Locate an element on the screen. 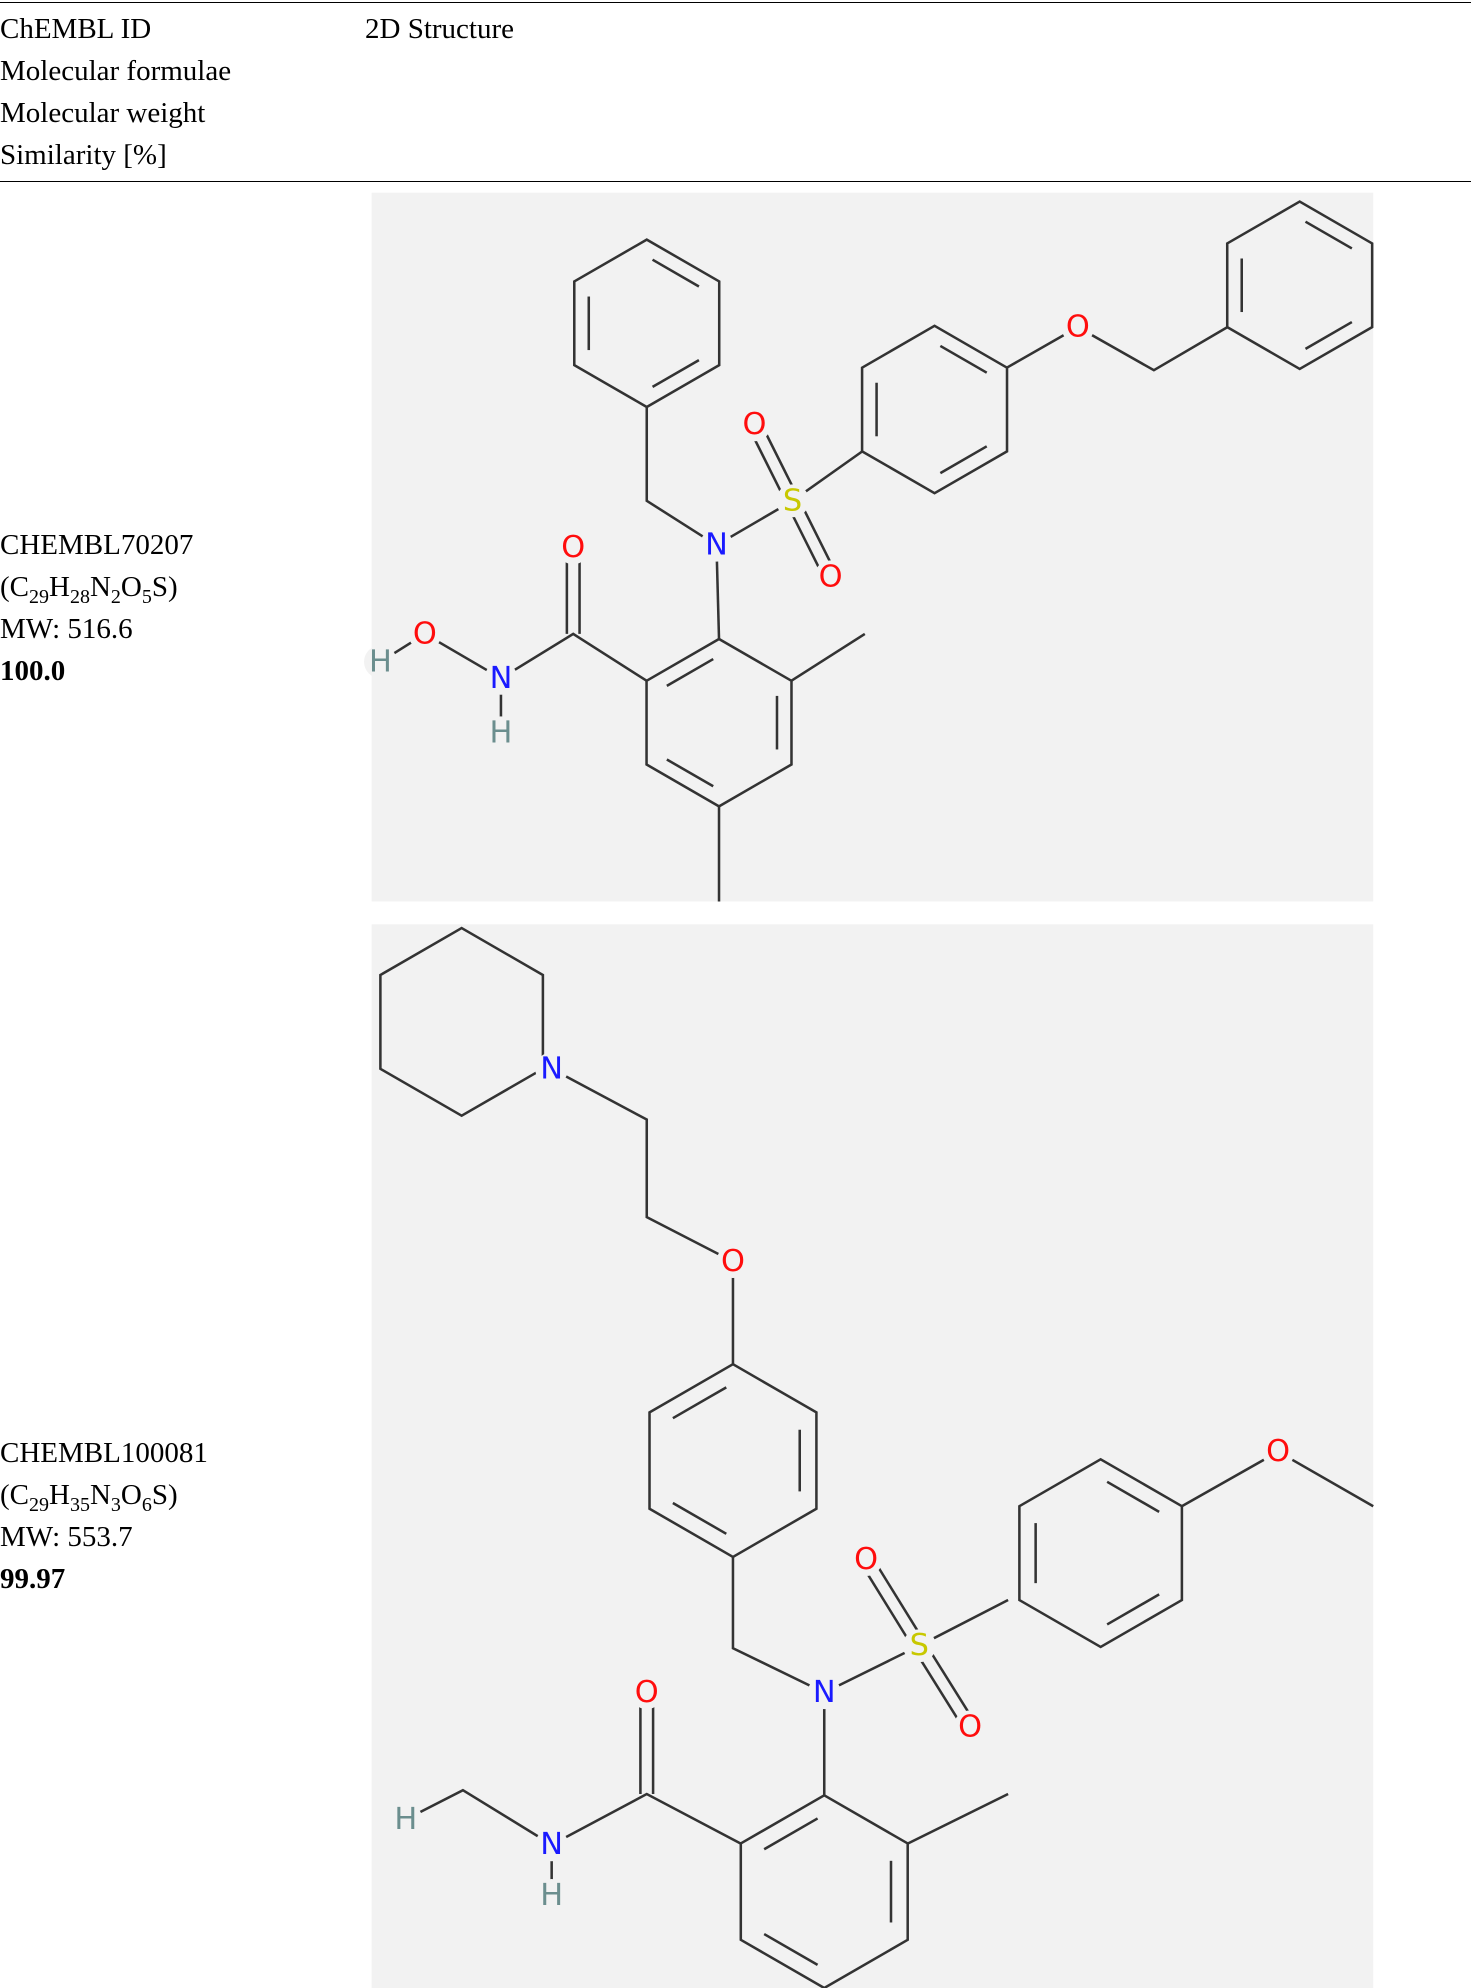 The width and height of the screenshot is (1471, 1988). header-cell: Molecular weight is located at coordinates (103, 113).